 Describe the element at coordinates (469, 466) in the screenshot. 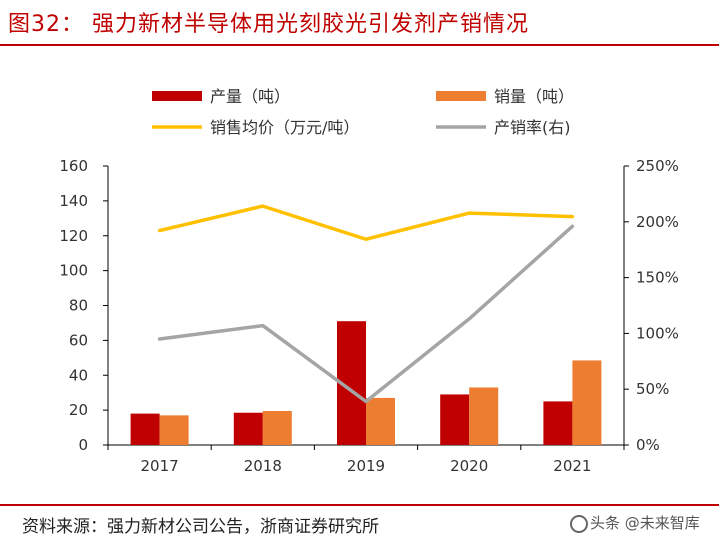

I see `x-tick-label: 2020` at that location.